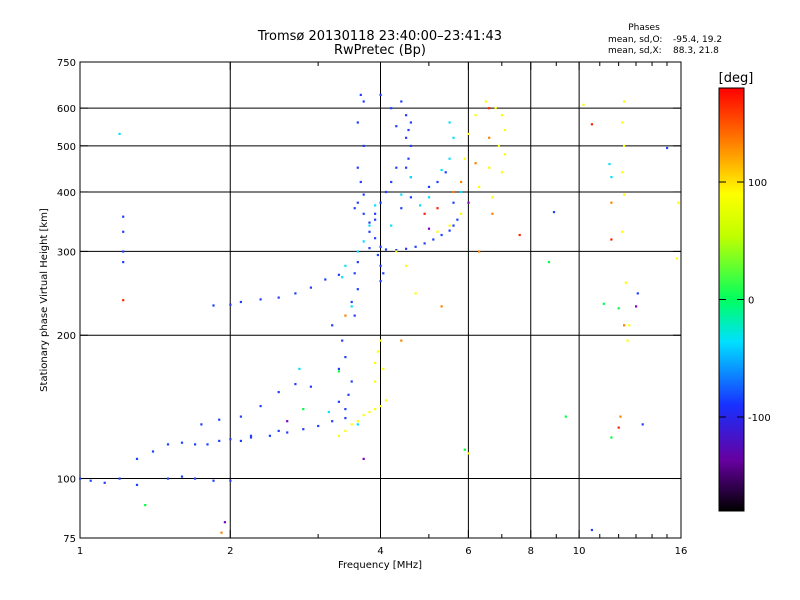  Describe the element at coordinates (66, 252) in the screenshot. I see `y-tick-label: 300` at that location.